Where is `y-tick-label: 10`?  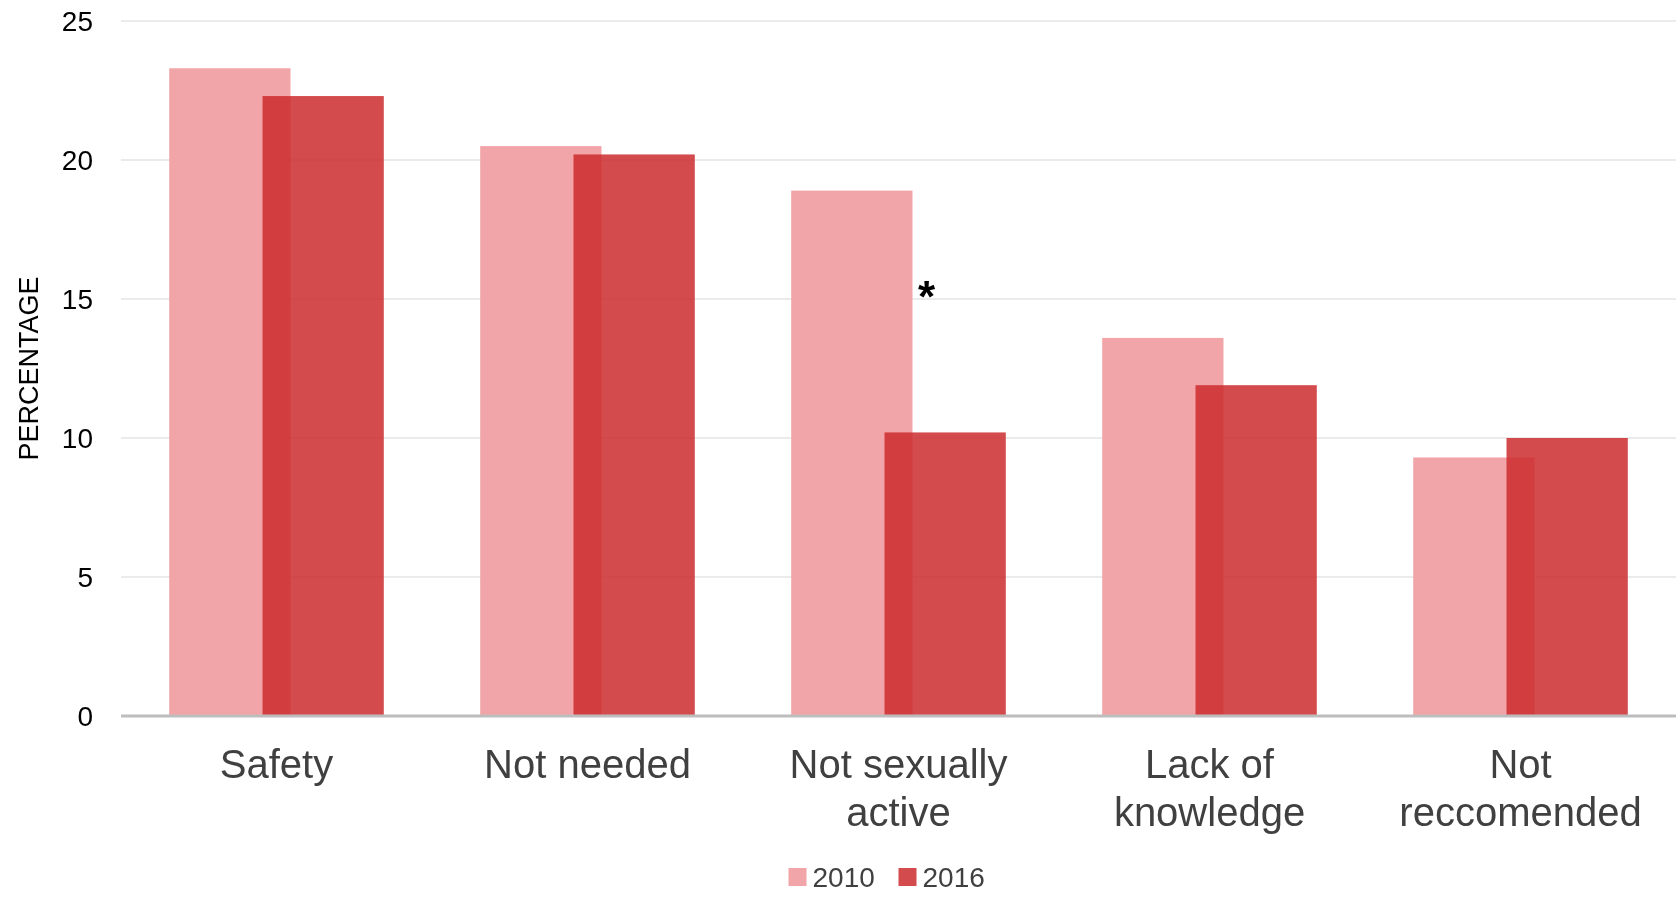
y-tick-label: 10 is located at coordinates (77, 438).